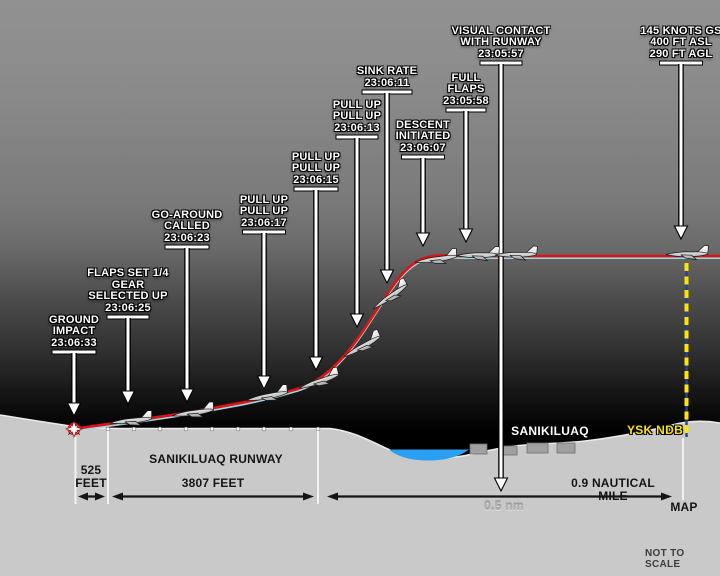  Describe the element at coordinates (375, 496) in the screenshot. I see `distance-arrows` at that location.